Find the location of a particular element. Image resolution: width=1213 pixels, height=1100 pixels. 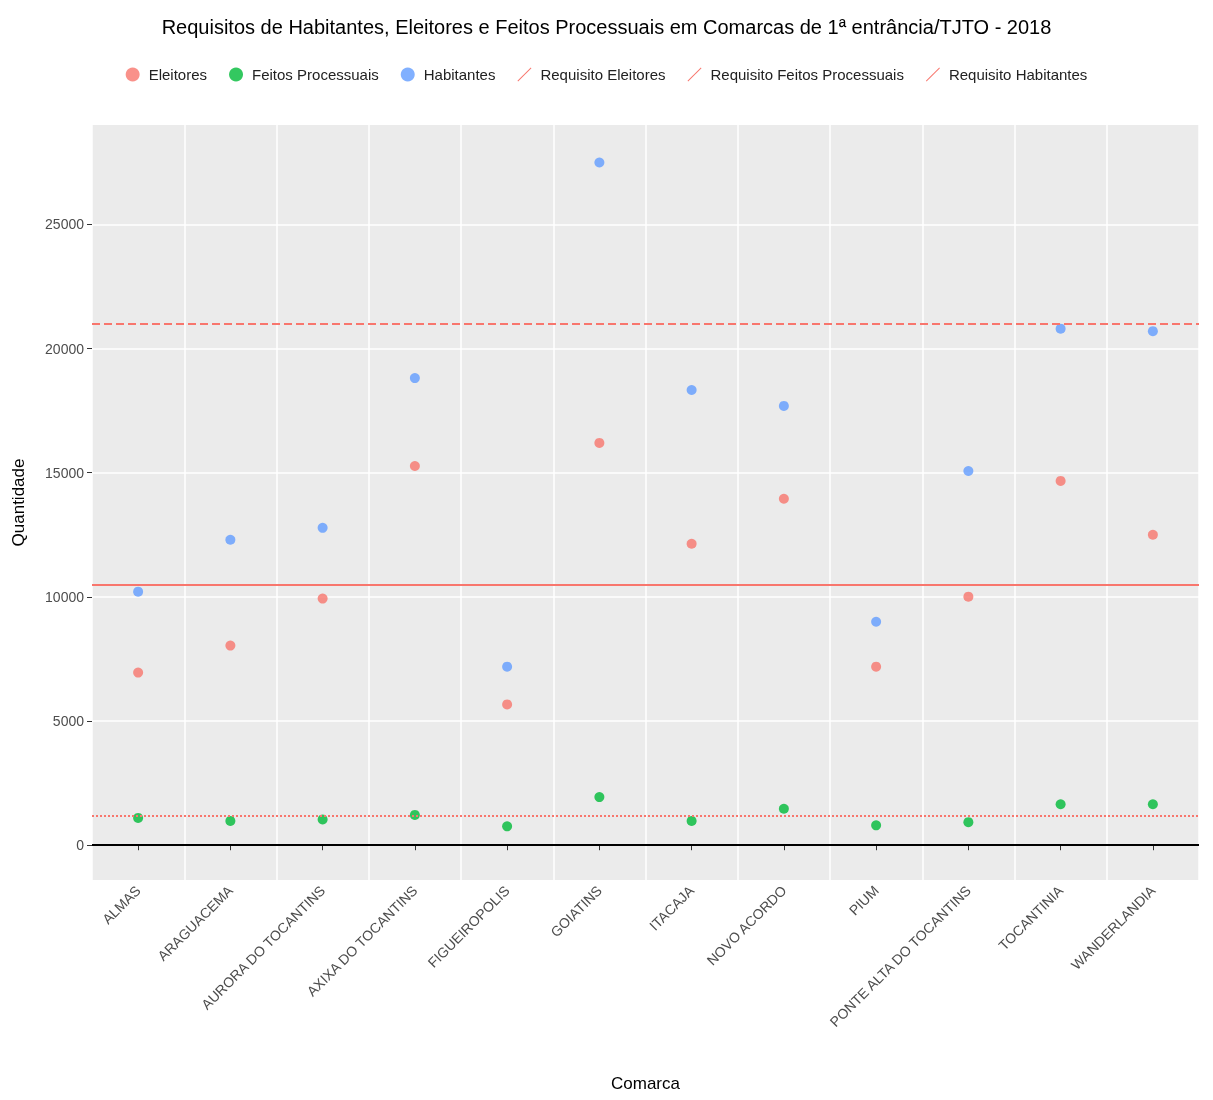

legend-label: Feitos Processuais is located at coordinates (315, 74).